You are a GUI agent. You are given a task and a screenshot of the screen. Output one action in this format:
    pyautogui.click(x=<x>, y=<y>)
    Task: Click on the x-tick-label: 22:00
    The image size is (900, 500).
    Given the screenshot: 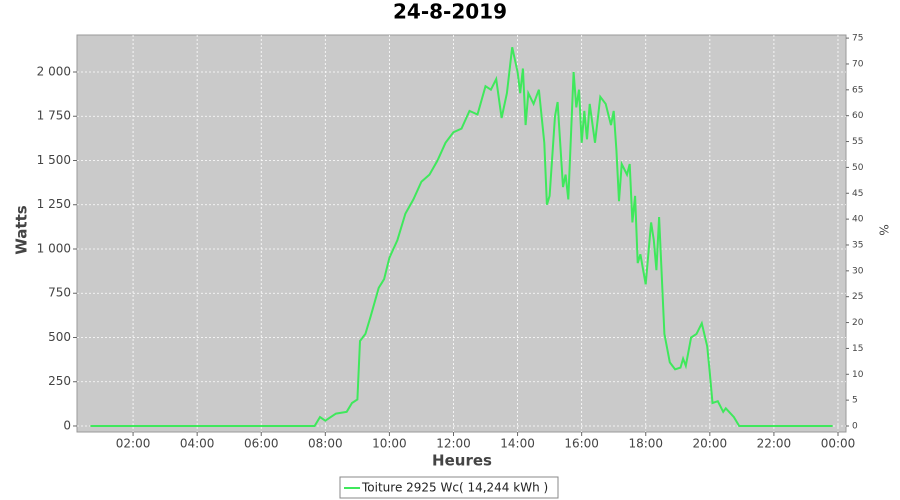 What is the action you would take?
    pyautogui.click(x=774, y=444)
    